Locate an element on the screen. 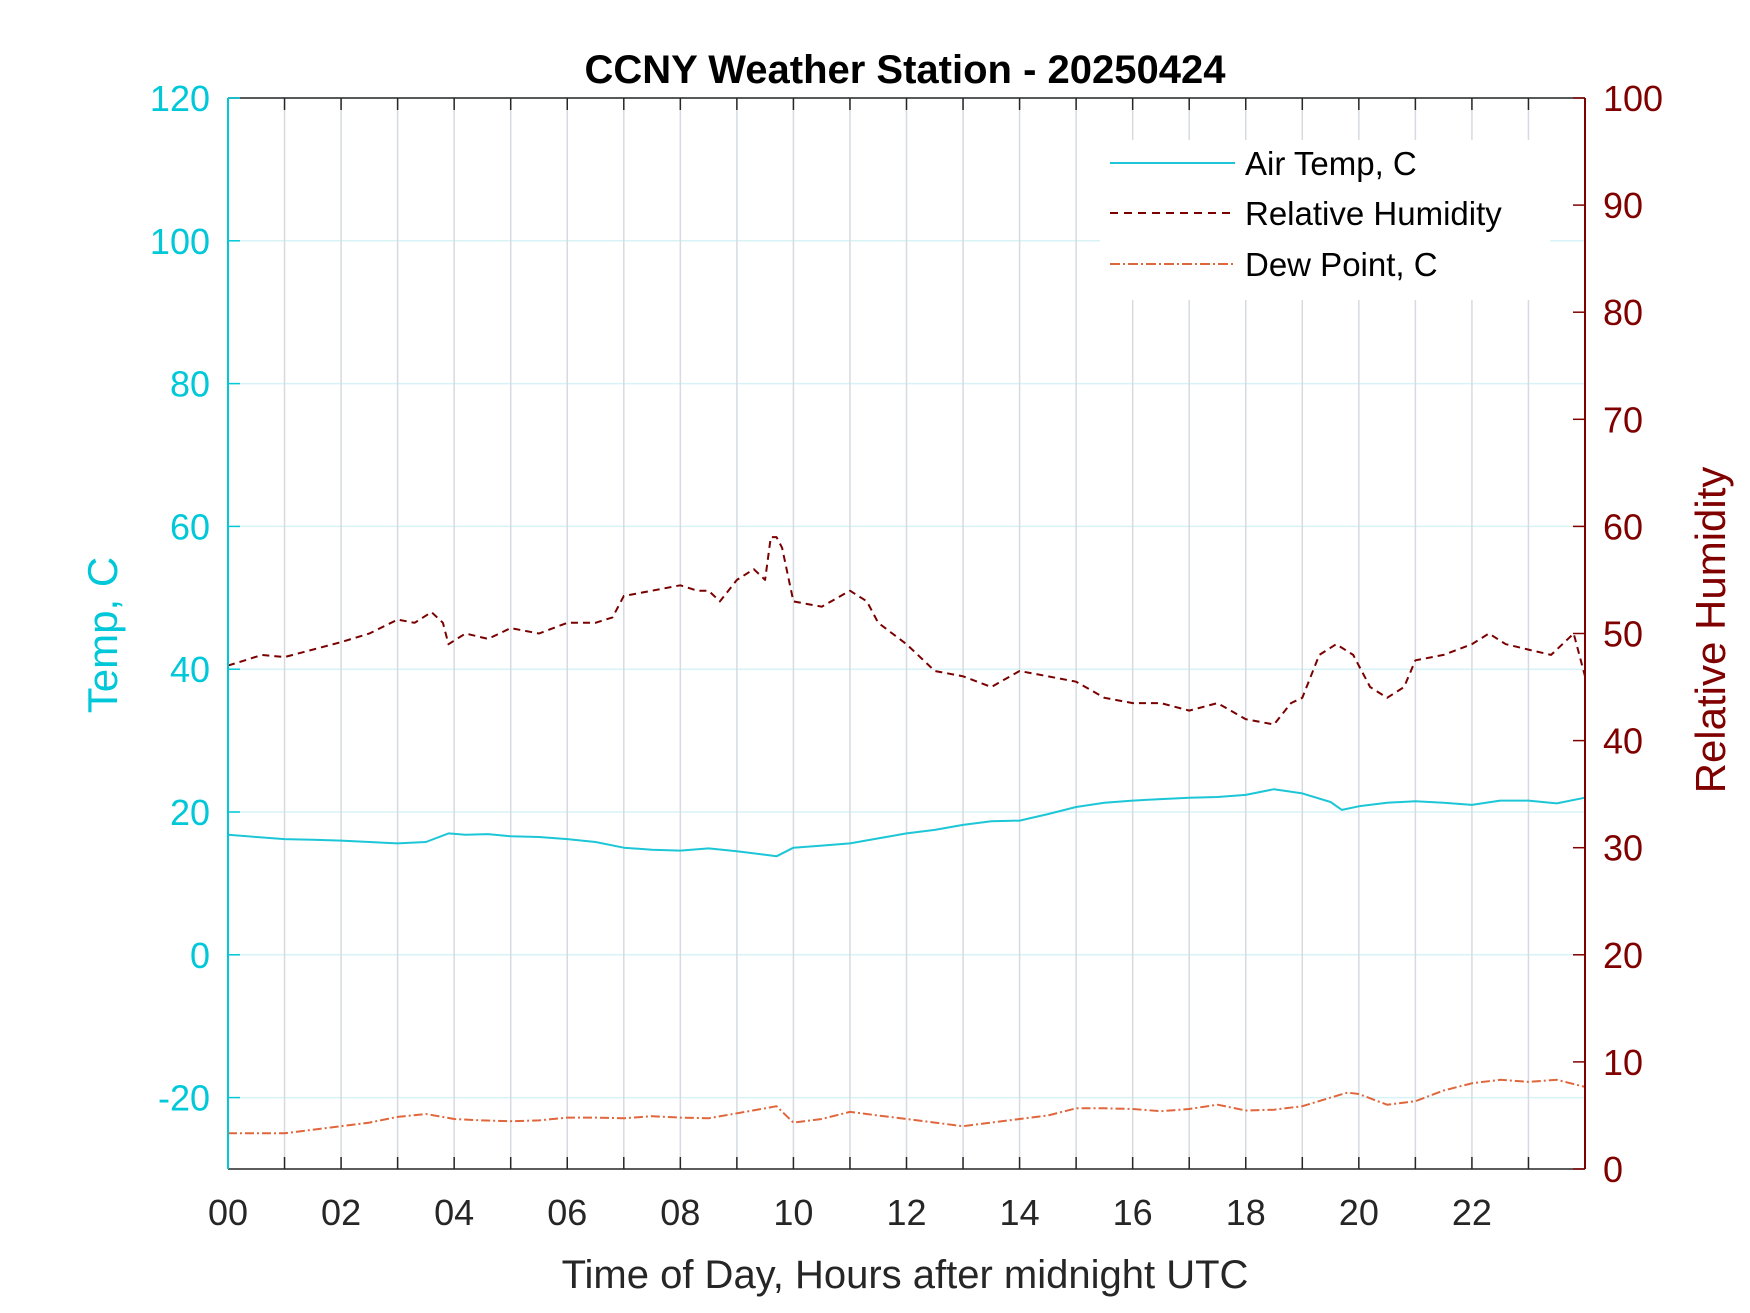 The image size is (1750, 1313). x-tick-label: 14 is located at coordinates (1020, 1212).